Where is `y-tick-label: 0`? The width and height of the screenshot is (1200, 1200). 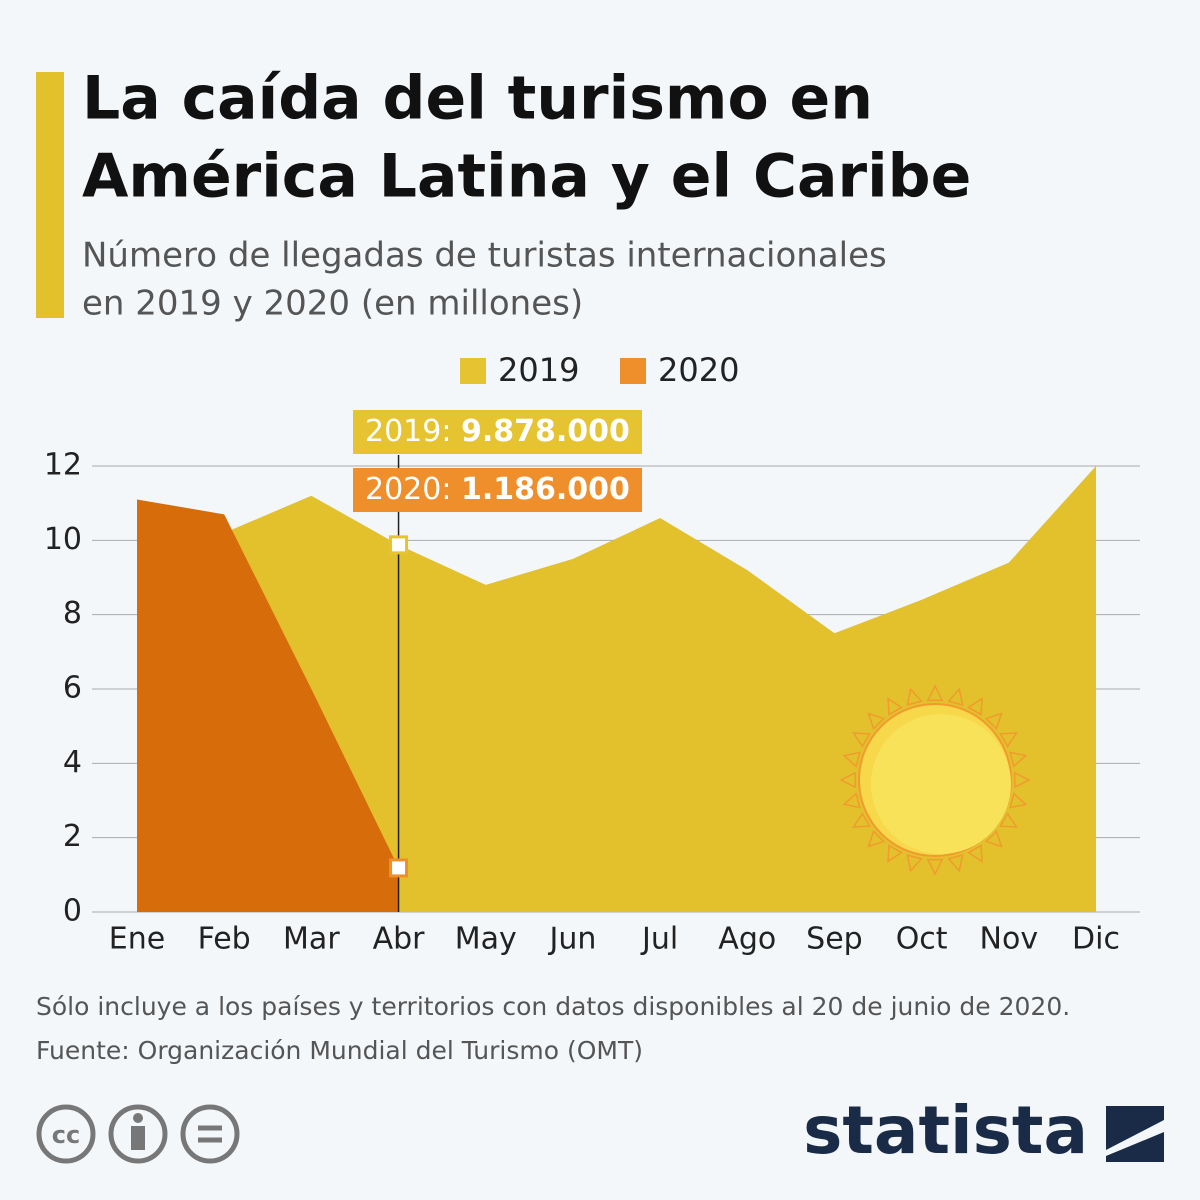 y-tick-label: 0 is located at coordinates (72, 911).